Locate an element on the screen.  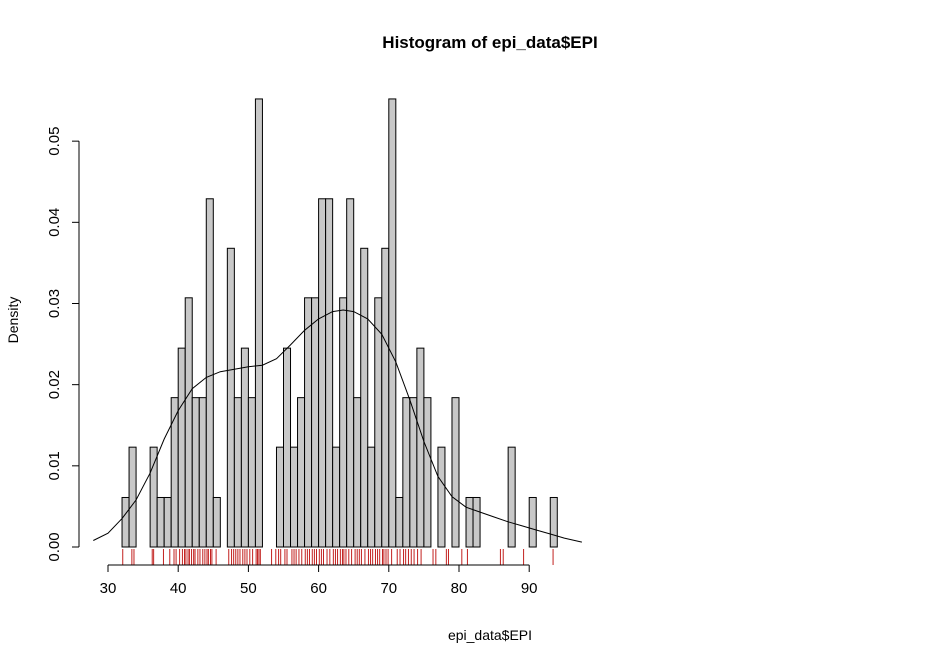
y-tick-label: 0.02 is located at coordinates (54, 384).